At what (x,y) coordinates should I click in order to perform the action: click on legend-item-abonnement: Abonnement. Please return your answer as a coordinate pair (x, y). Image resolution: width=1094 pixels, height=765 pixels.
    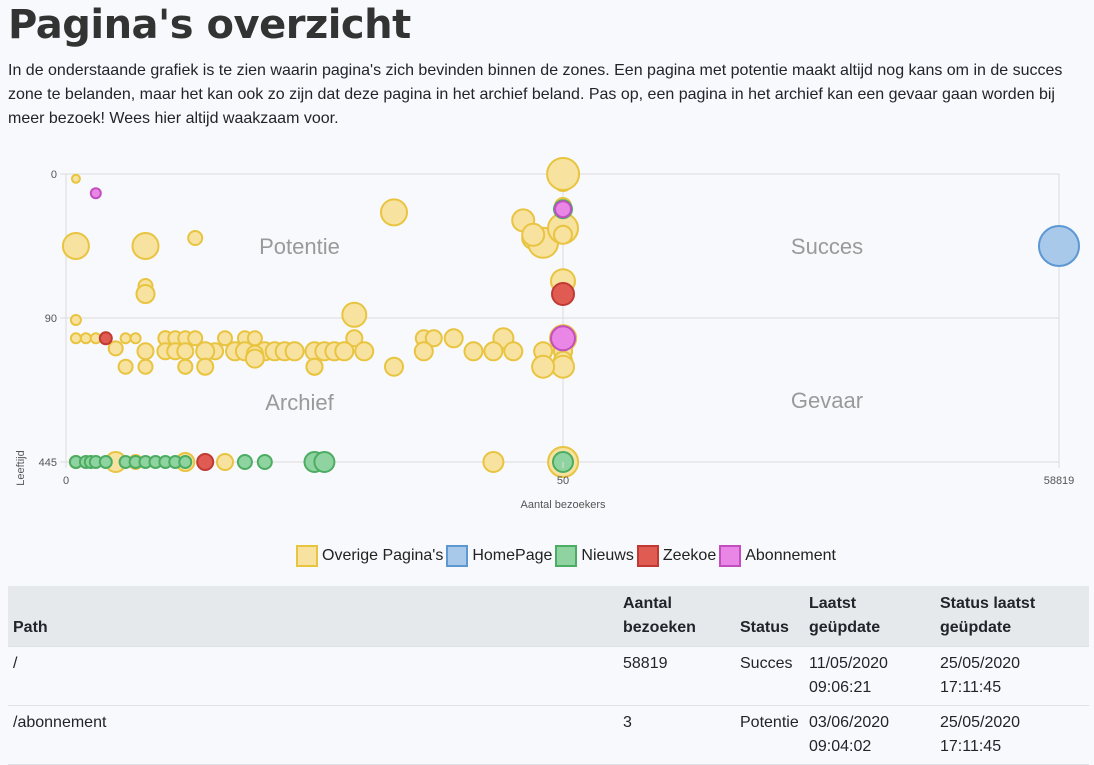
    Looking at the image, I should click on (777, 556).